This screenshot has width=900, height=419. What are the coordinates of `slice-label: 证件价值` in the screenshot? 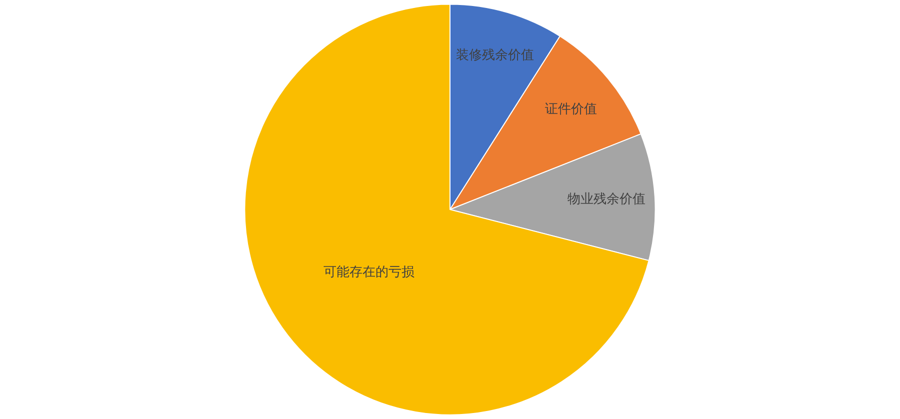 It's located at (570, 110).